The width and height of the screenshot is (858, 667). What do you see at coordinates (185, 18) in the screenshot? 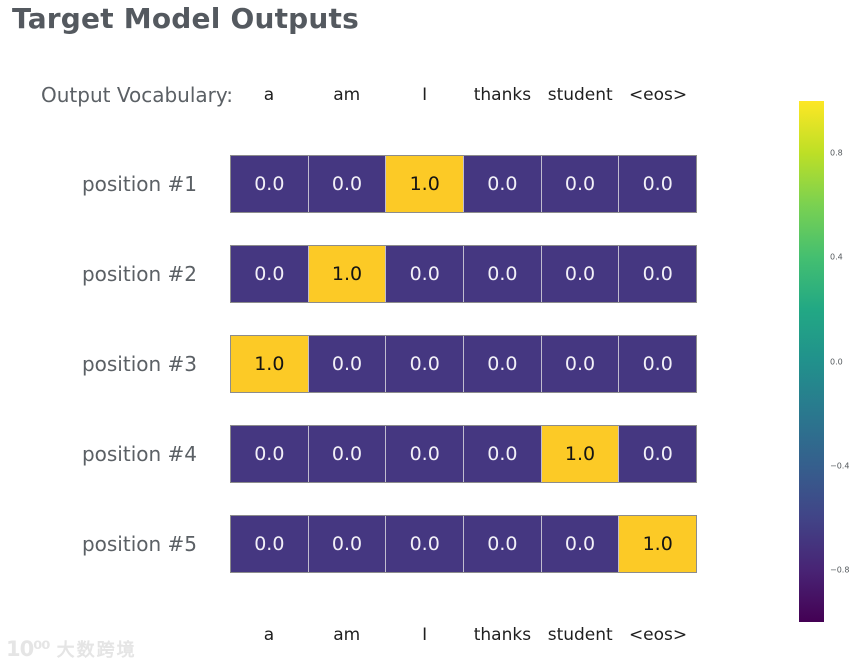
I see `page-title: Target Model Outputs` at bounding box center [185, 18].